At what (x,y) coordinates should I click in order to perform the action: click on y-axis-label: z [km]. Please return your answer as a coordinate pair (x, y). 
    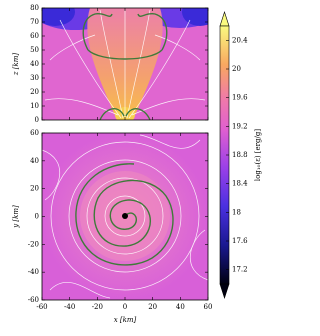
    Looking at the image, I should click on (16, 65).